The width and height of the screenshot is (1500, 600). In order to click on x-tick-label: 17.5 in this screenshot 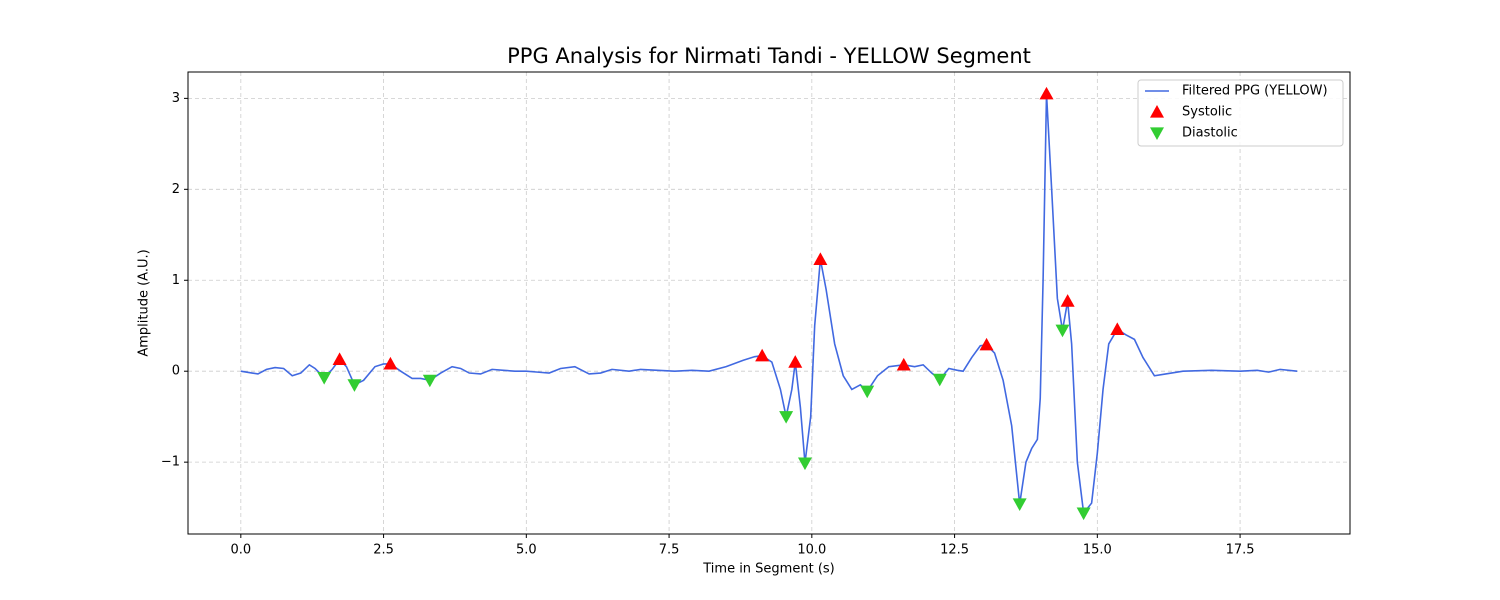, I will do `click(1240, 550)`.